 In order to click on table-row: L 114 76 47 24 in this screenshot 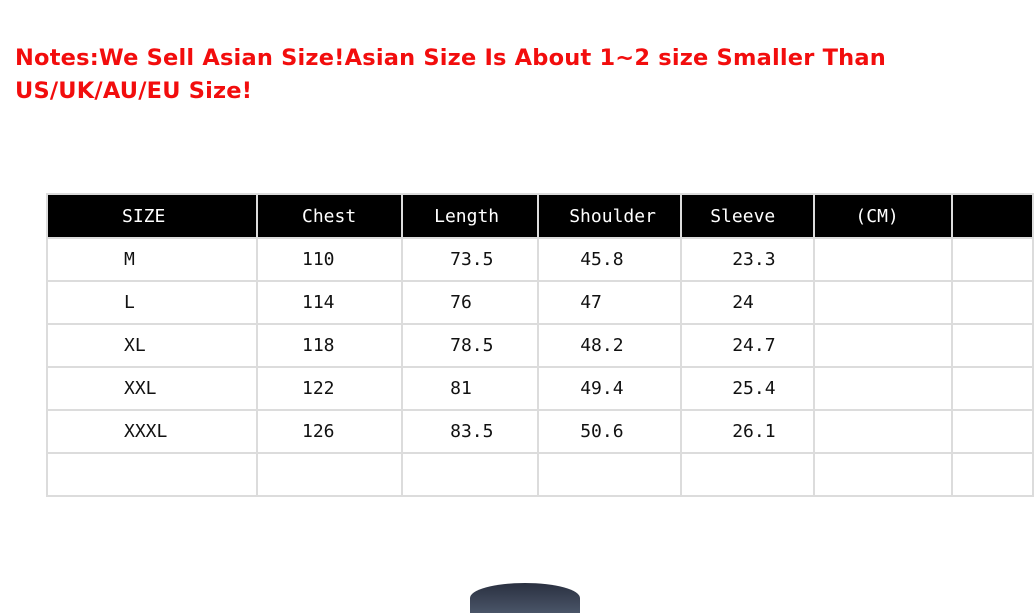, I will do `click(540, 302)`.